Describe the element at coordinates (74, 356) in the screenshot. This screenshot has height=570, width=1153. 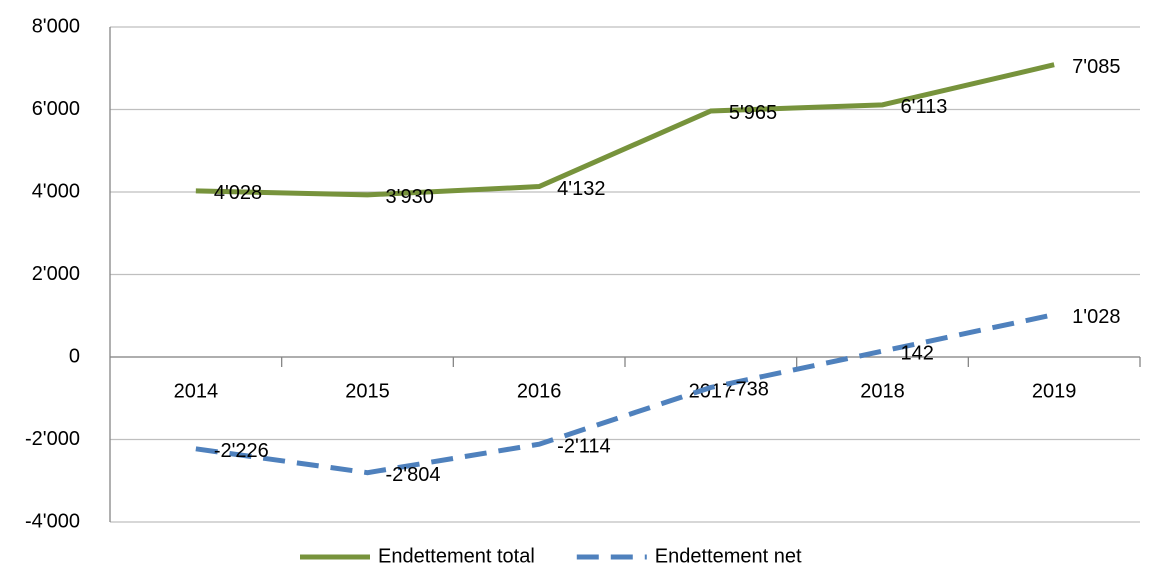
I see `y-tick-label: 0` at that location.